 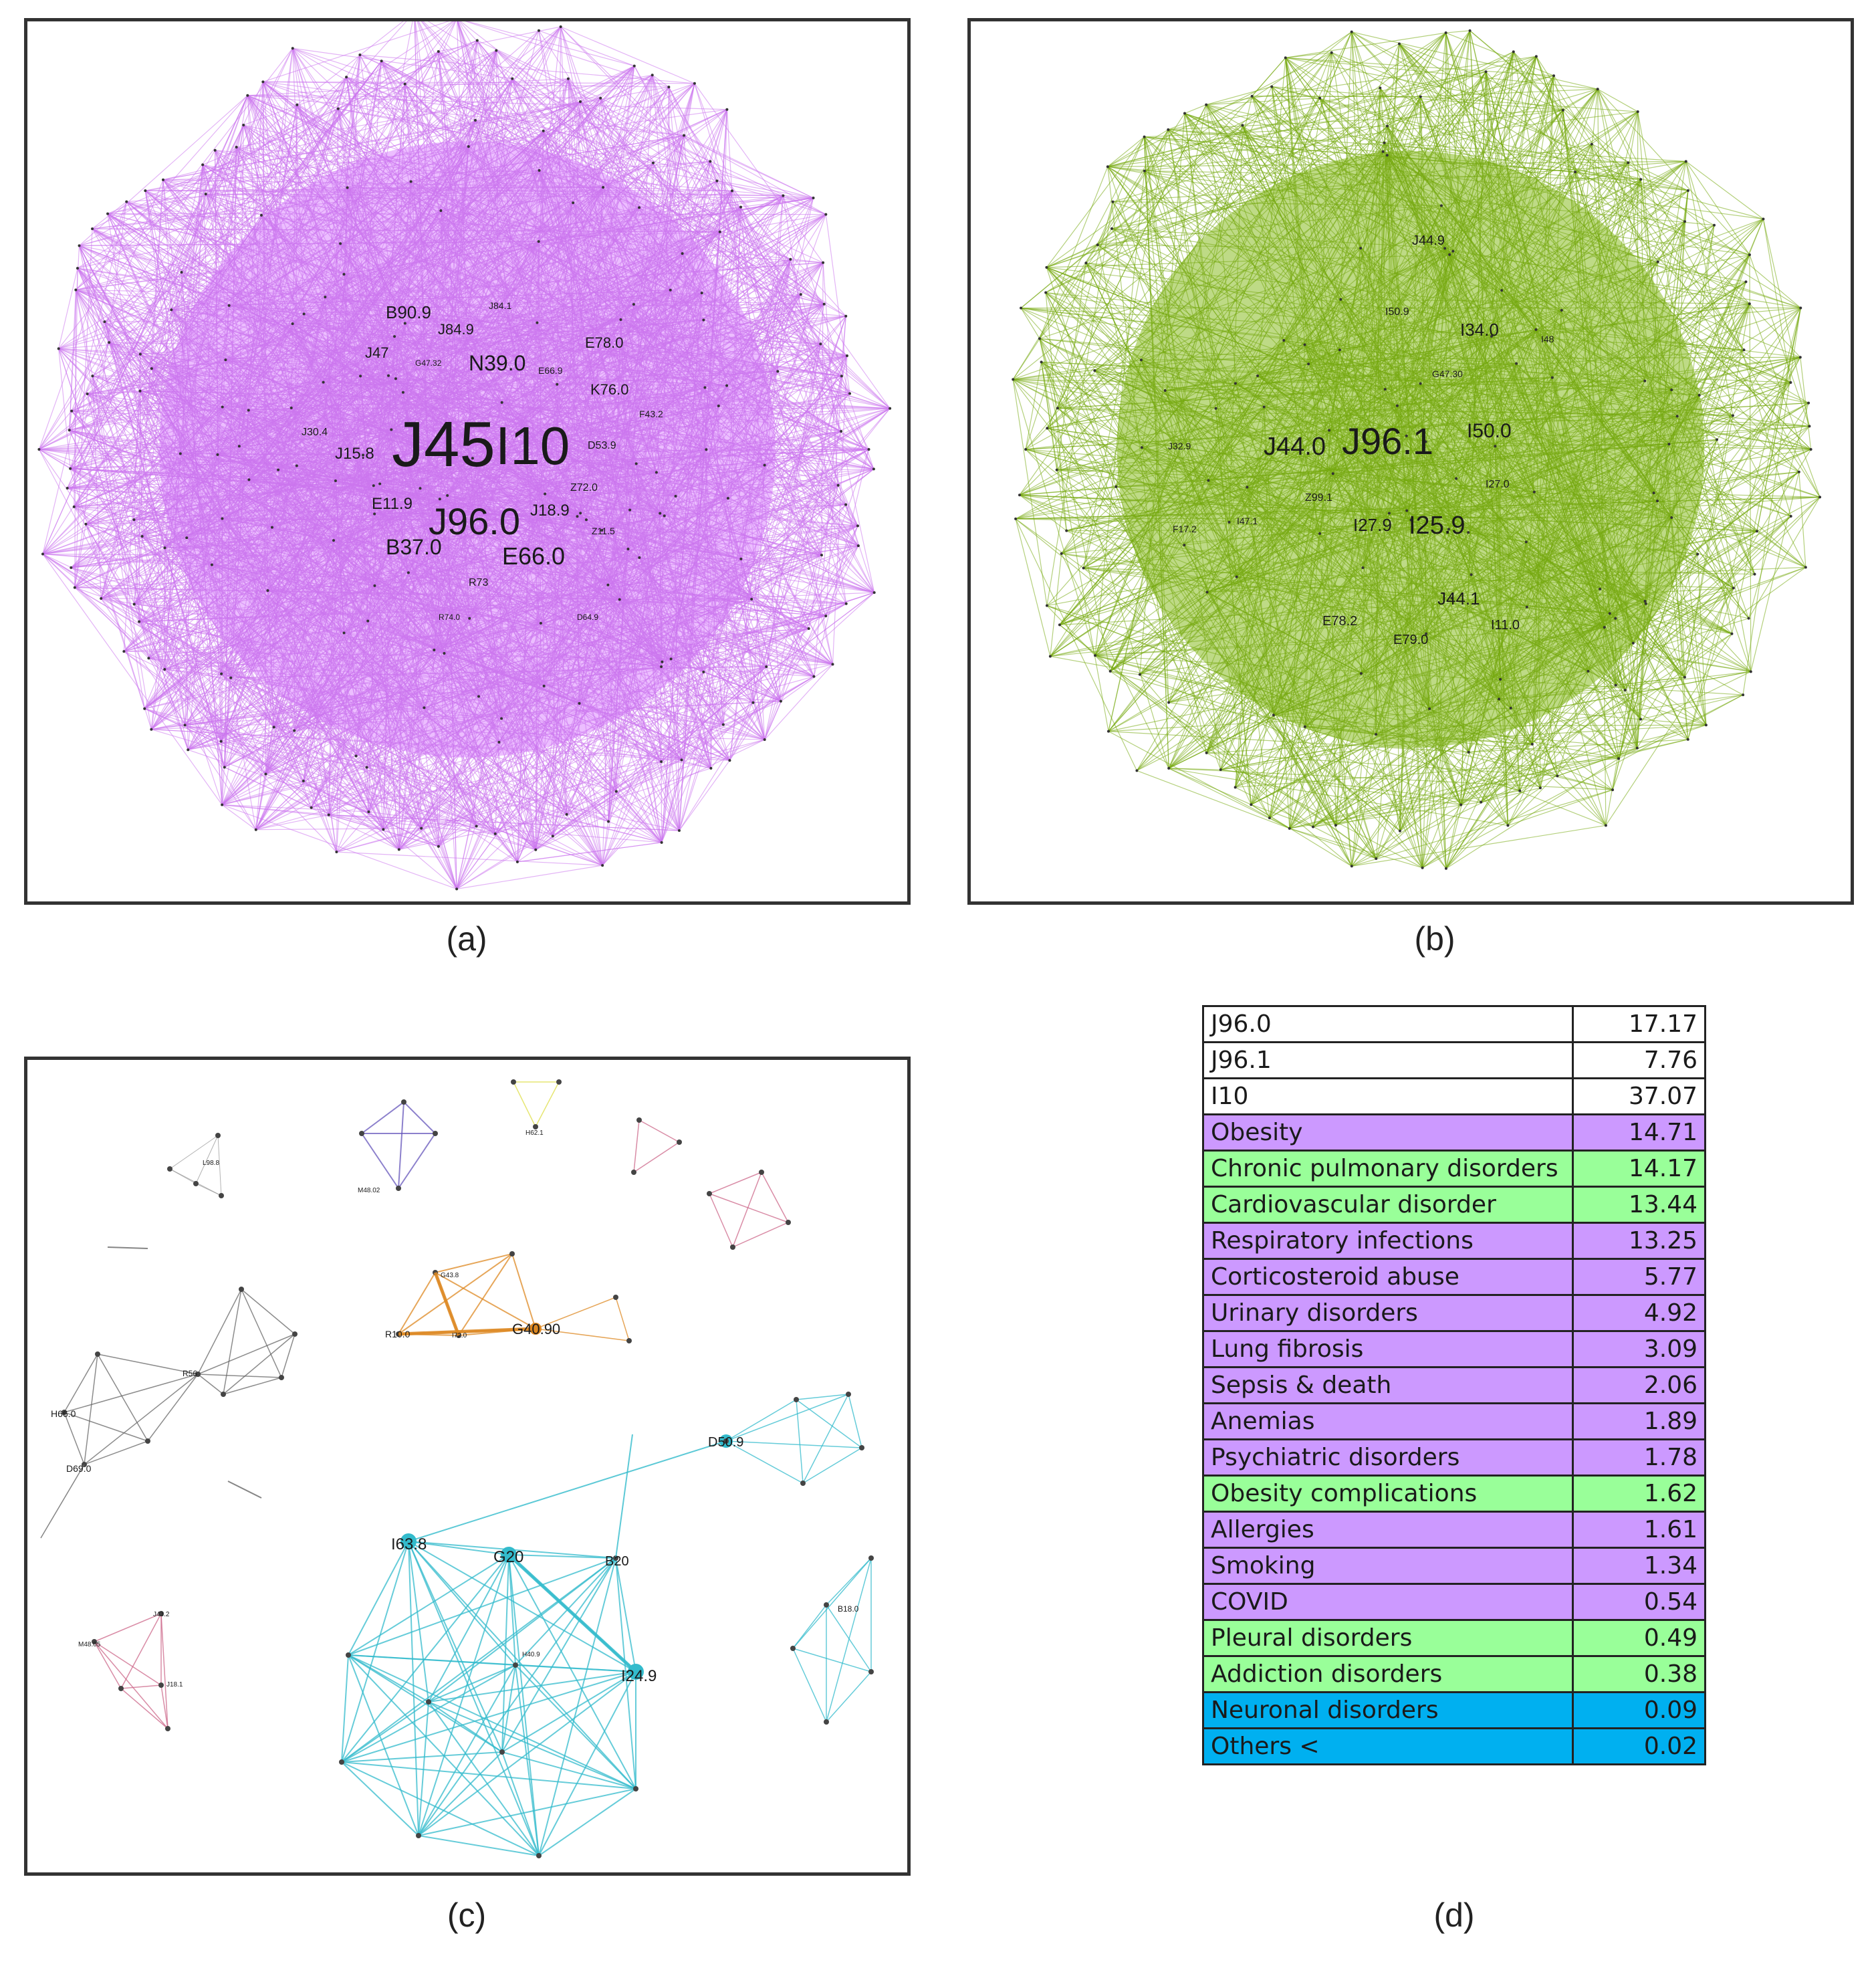 I want to click on table-row: Chronic pulmonary disorders 14.17, so click(x=1454, y=1169).